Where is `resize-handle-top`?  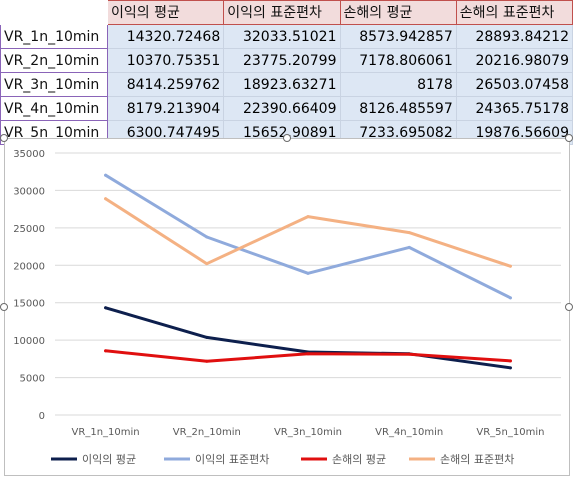
resize-handle-top is located at coordinates (287, 138).